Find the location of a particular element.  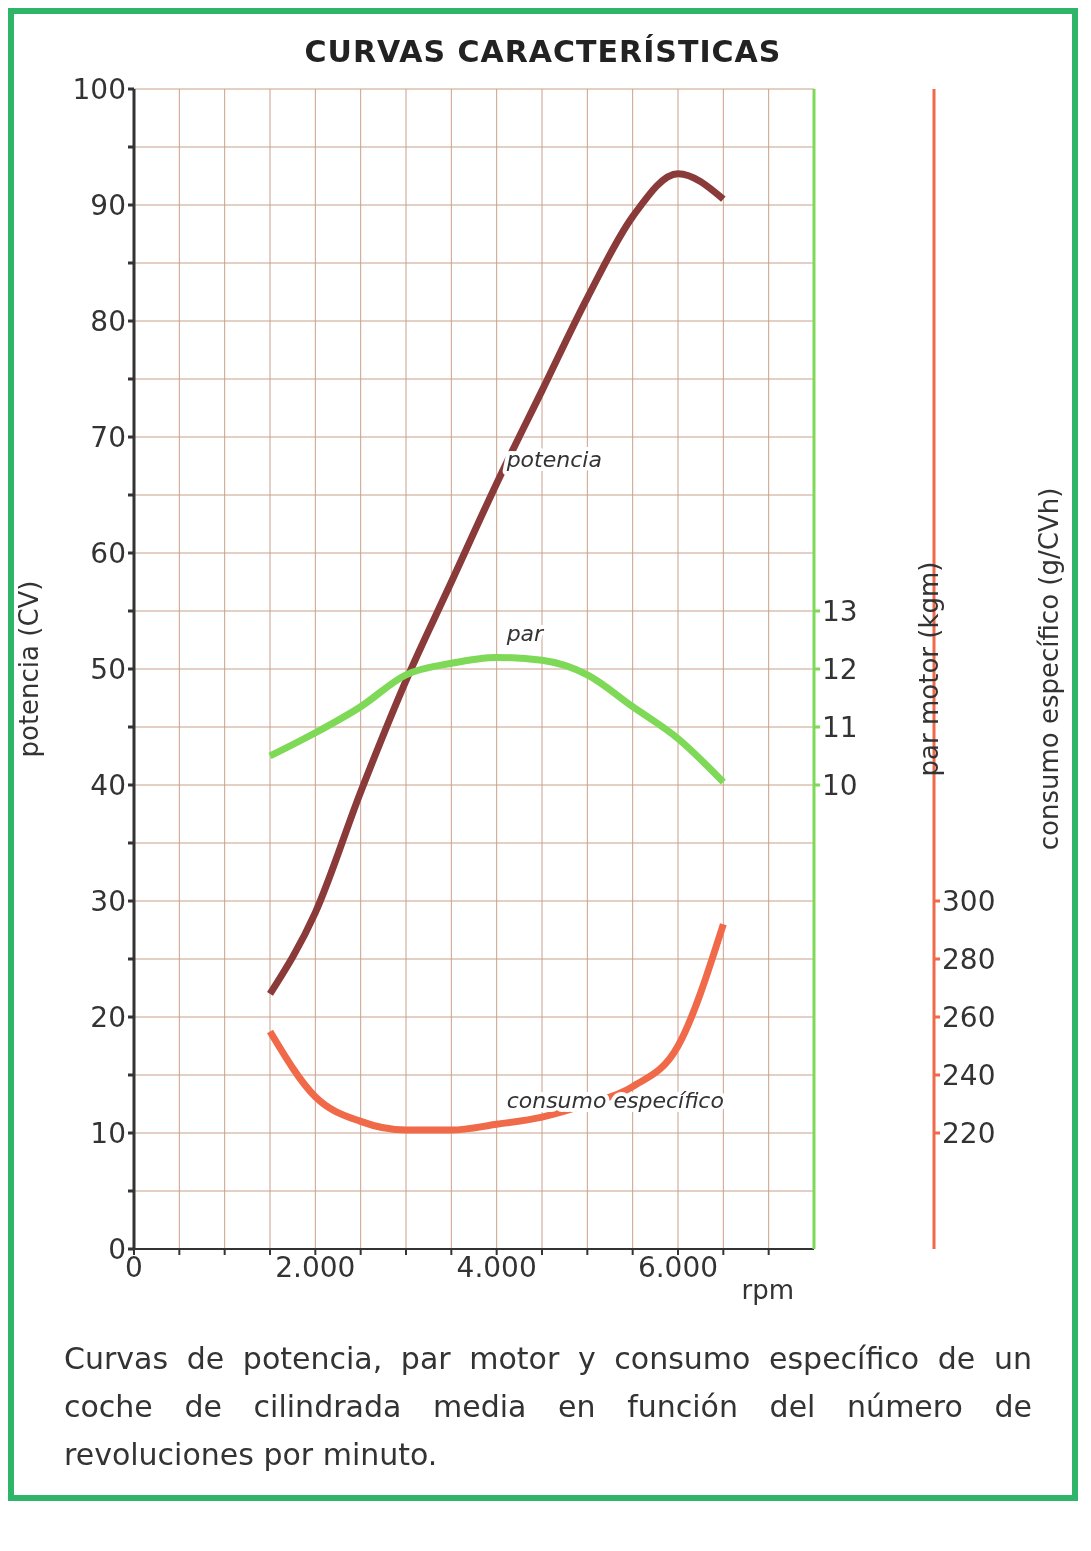

y2-axis-title: par motor (kgm) is located at coordinates (929, 669).